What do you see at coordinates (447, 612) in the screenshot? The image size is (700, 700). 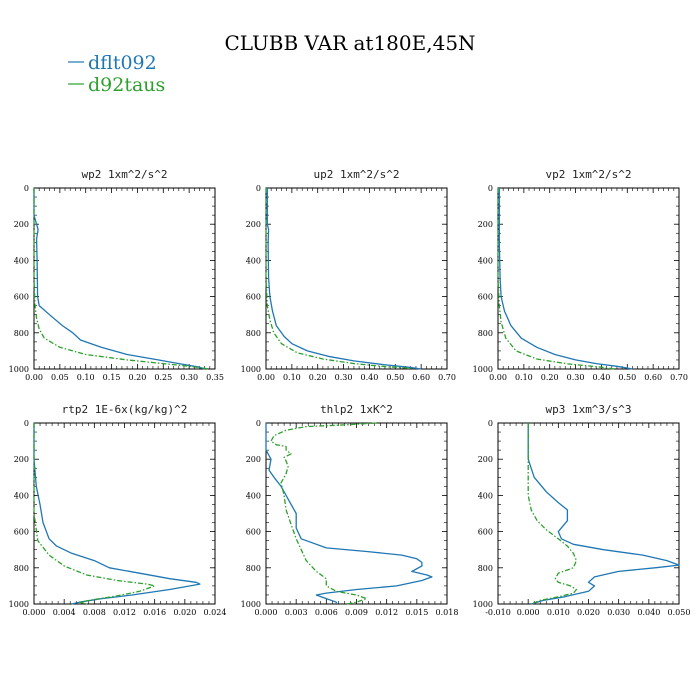 I see `x-tick-label: 0.018` at bounding box center [447, 612].